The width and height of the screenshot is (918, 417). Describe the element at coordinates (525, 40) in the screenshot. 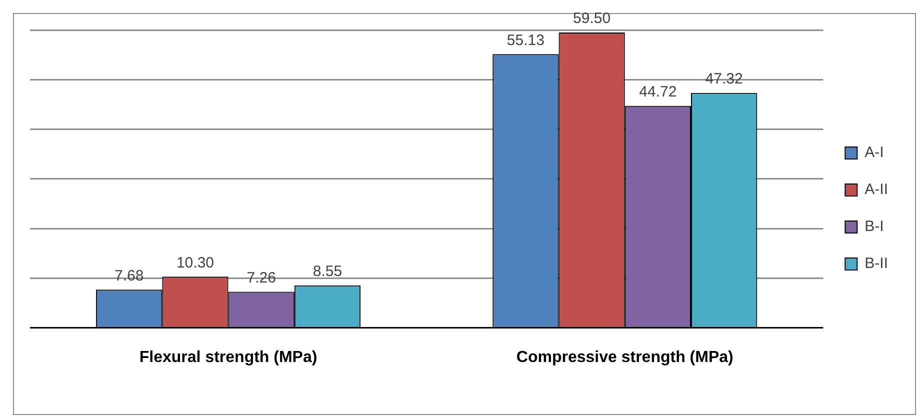

I see `data-label: 55.13` at that location.